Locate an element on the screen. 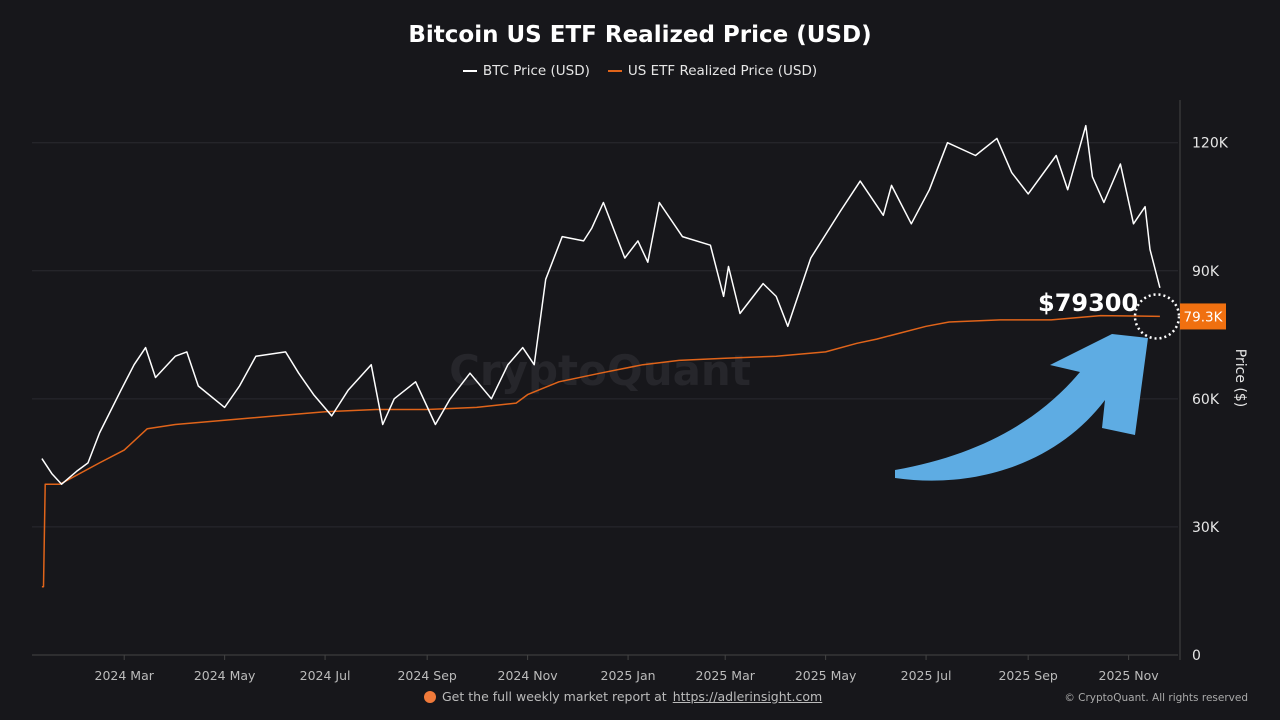  orange-dot-icon is located at coordinates (430, 696).